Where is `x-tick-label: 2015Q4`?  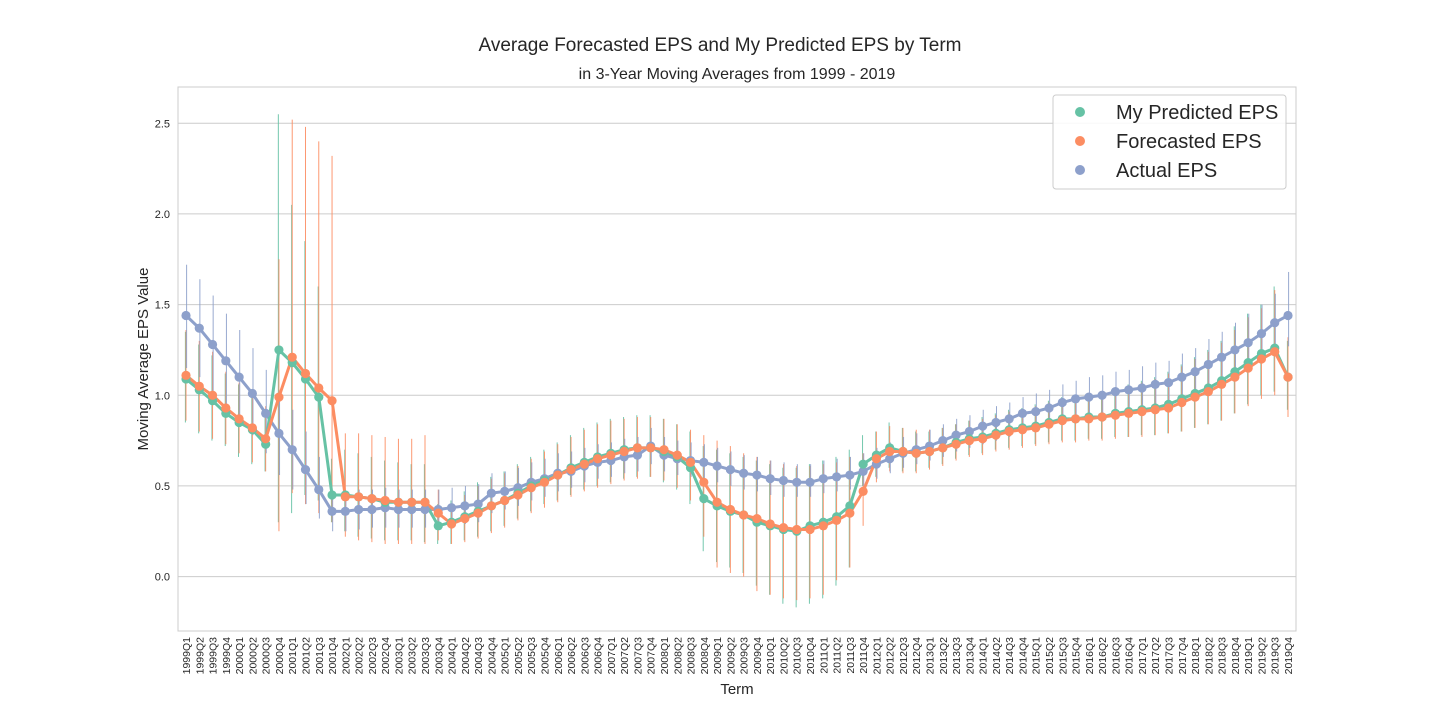
x-tick-label: 2015Q4 is located at coordinates (1077, 656).